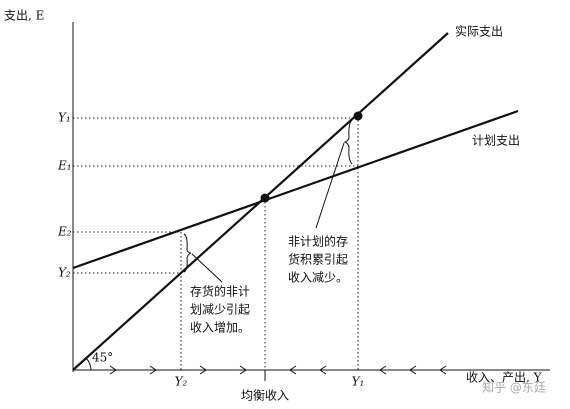 The image size is (570, 409). I want to click on axis-arrows, so click(278, 370).